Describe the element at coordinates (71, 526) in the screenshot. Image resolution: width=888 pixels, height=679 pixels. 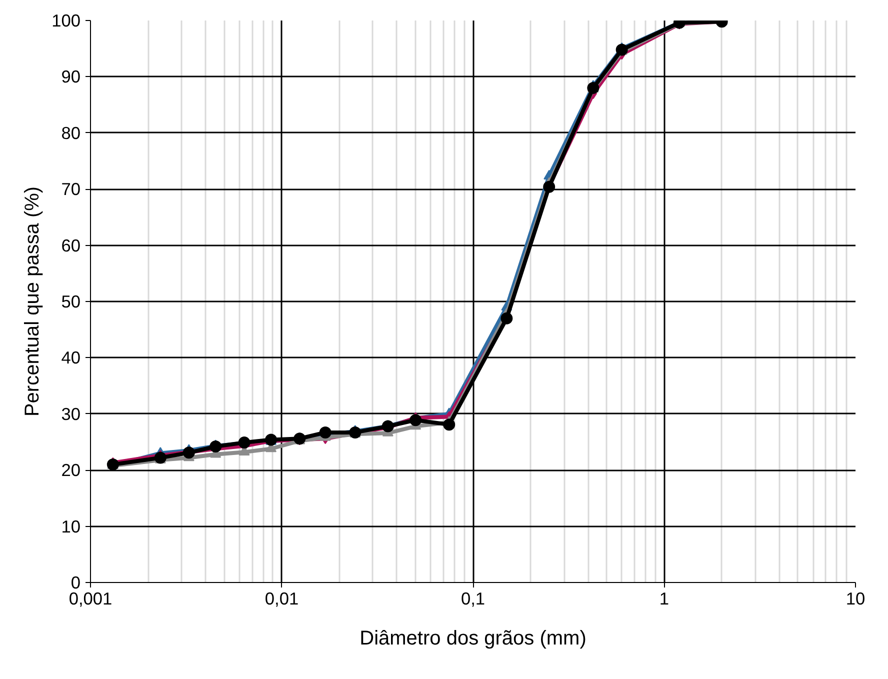
I see `y-tick-label: 10` at that location.